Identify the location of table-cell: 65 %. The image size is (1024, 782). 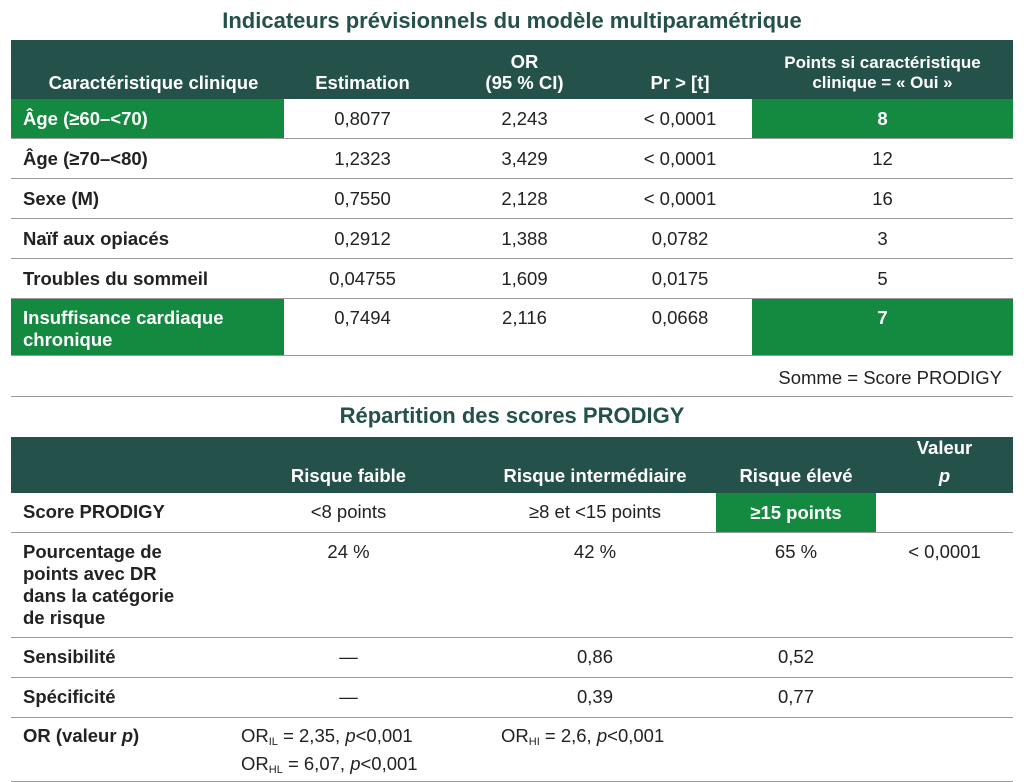
(796, 585).